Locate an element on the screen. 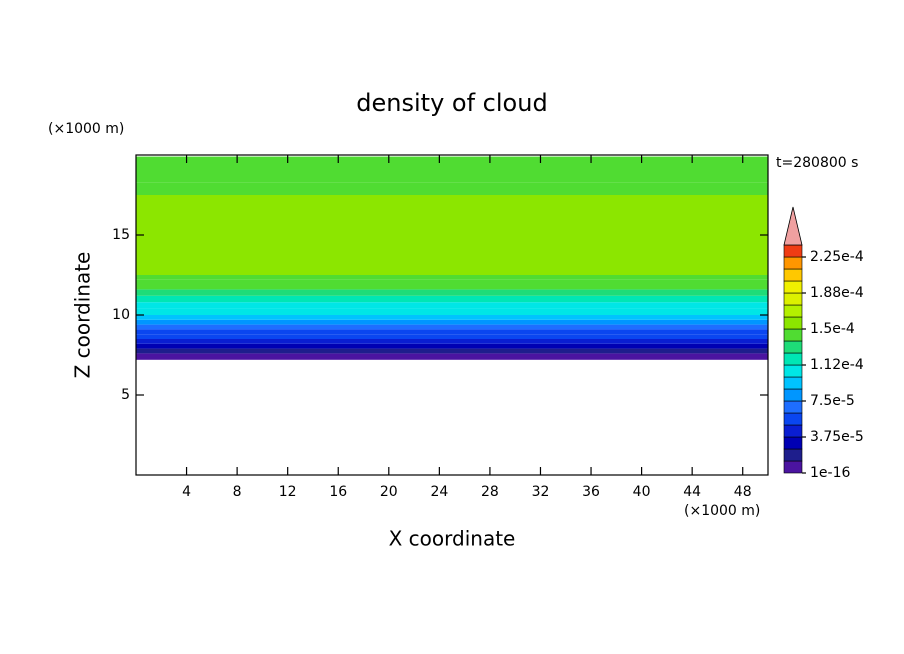 The image size is (904, 654). x-tick-label: 20 is located at coordinates (389, 492).